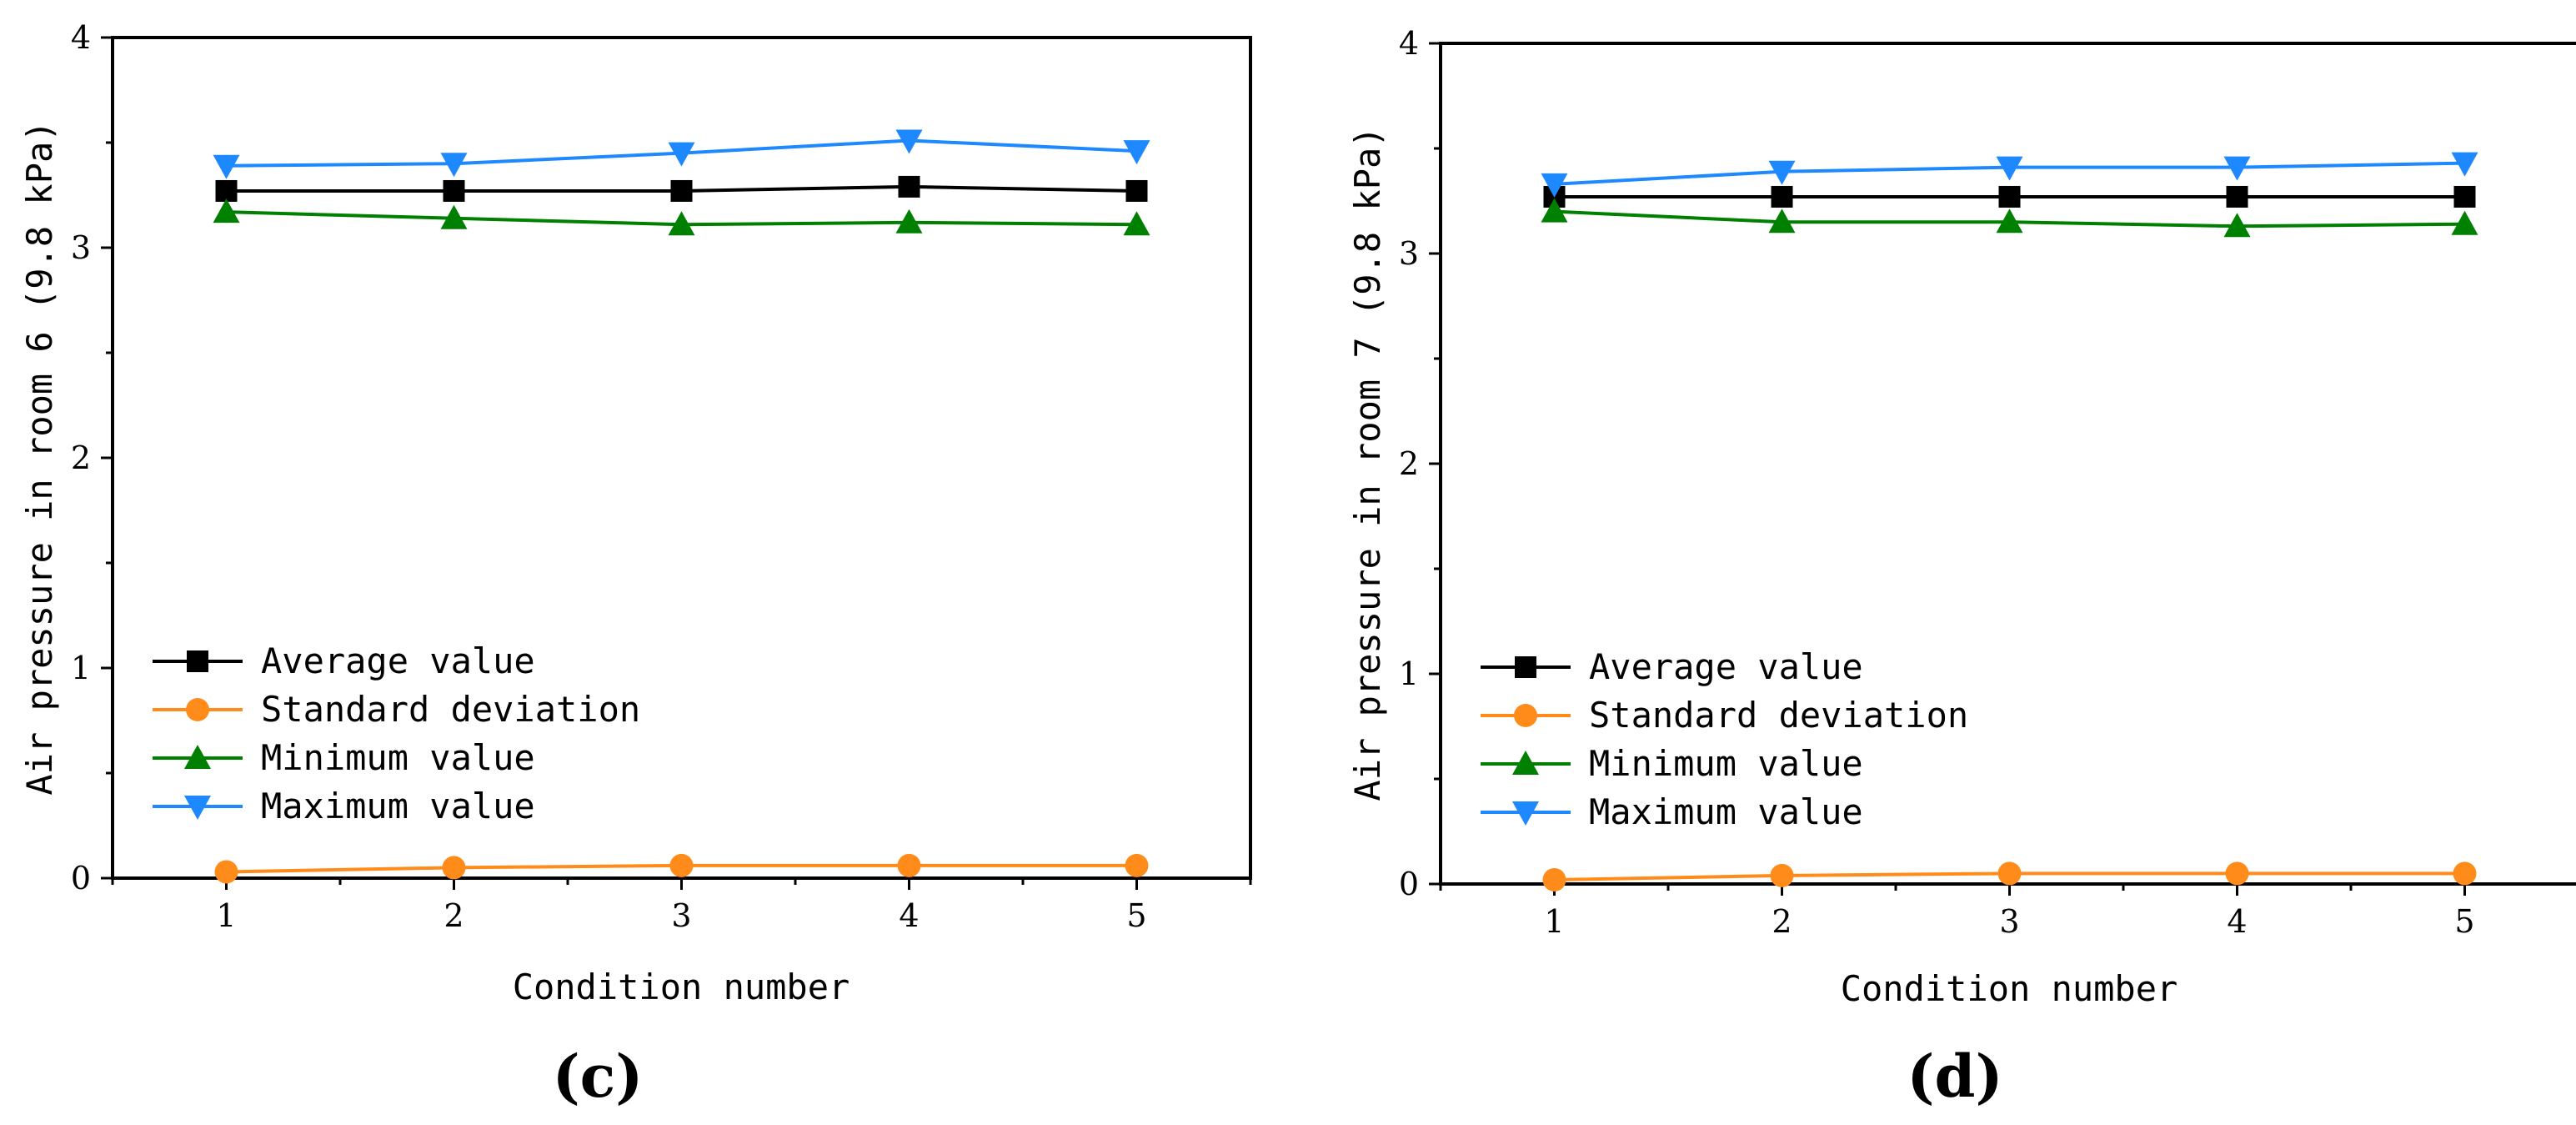 The image size is (2576, 1125). Describe the element at coordinates (39, 457) in the screenshot. I see `y-axis-label: Air pressure in room 6 (9.8 kPa)` at that location.